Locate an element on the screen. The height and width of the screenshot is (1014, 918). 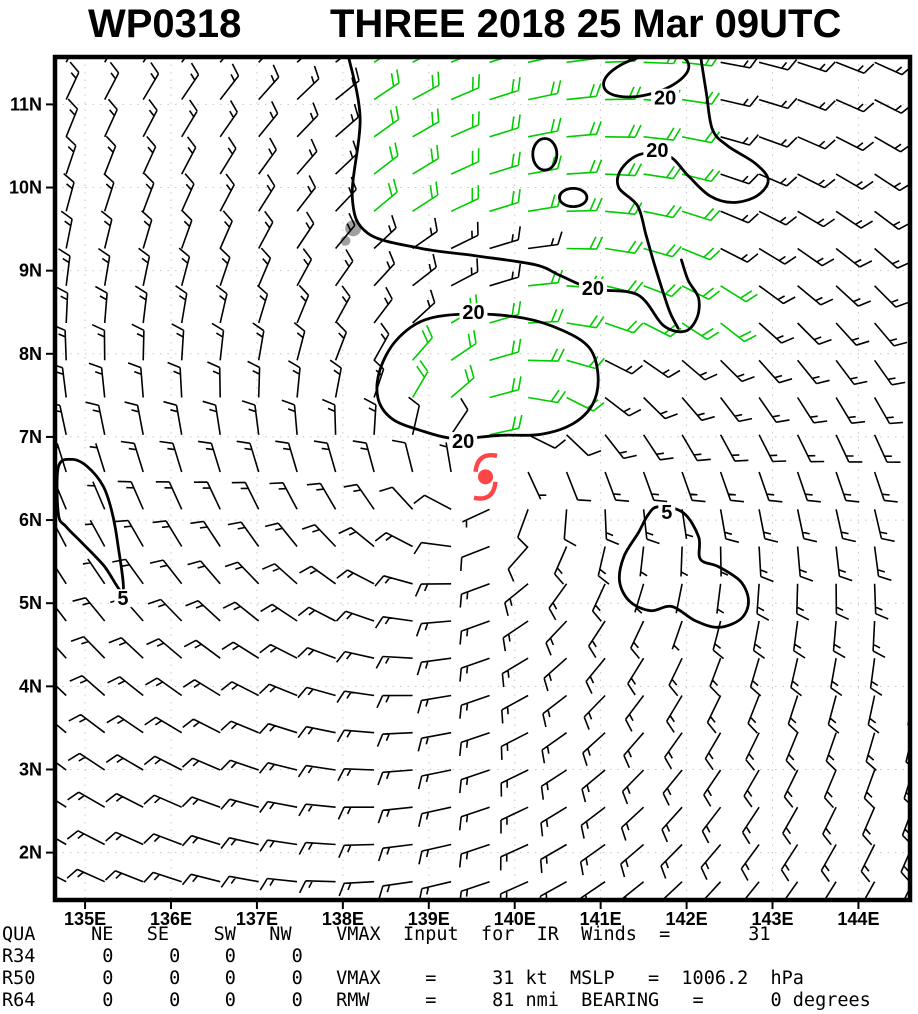
tropical-cyclone-icon is located at coordinates (485, 477).